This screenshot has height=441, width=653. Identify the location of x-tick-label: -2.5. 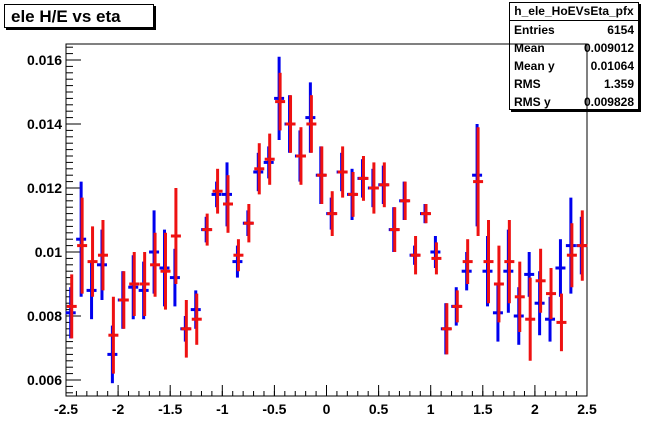
(66, 409).